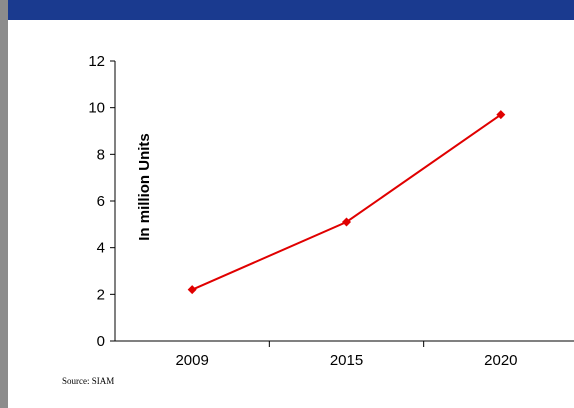 Image resolution: width=574 pixels, height=408 pixels. Describe the element at coordinates (191, 360) in the screenshot. I see `x-tick-label: 2009` at that location.